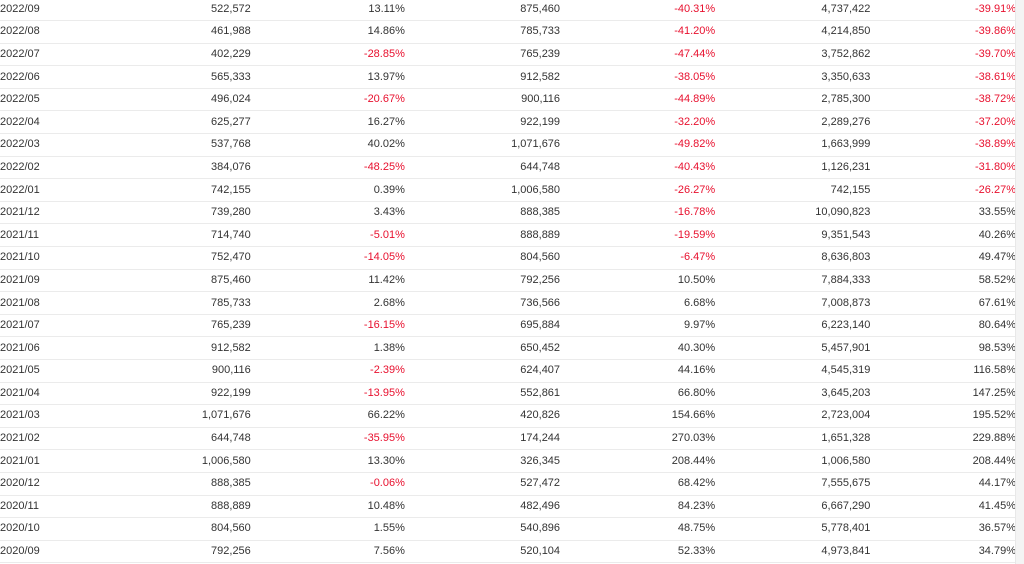  What do you see at coordinates (793, 326) in the screenshot?
I see `cell-cumulative-revenue: 6,223,140` at bounding box center [793, 326].